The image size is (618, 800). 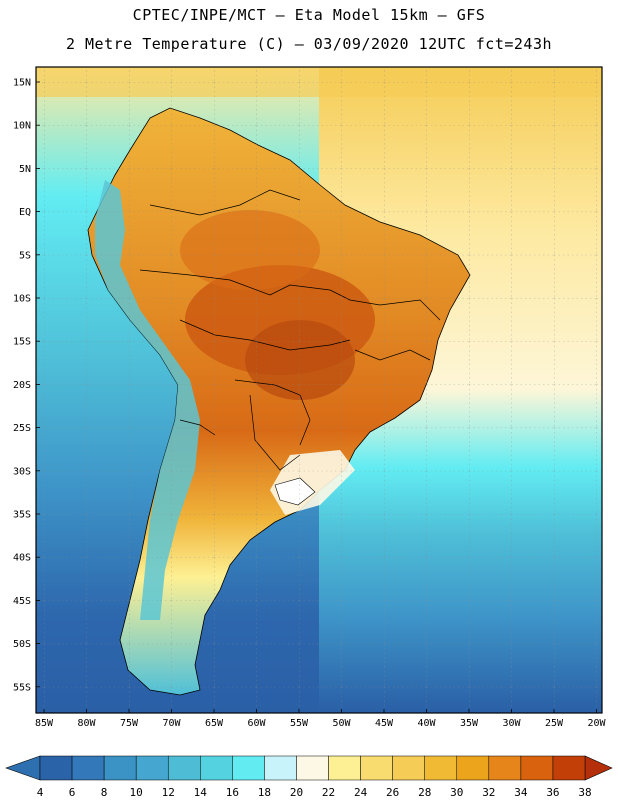 I want to click on lat-label-40s: 40S, so click(x=22, y=558).